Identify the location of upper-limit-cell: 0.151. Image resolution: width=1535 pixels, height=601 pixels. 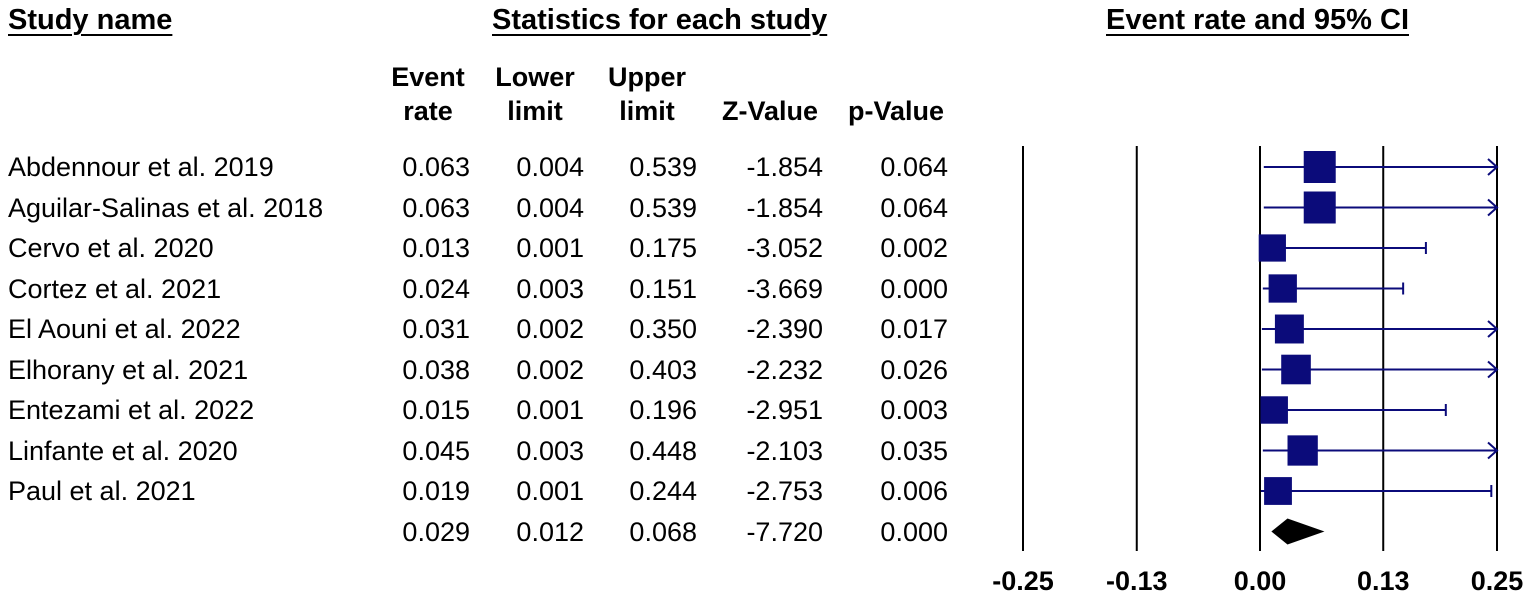
(663, 288).